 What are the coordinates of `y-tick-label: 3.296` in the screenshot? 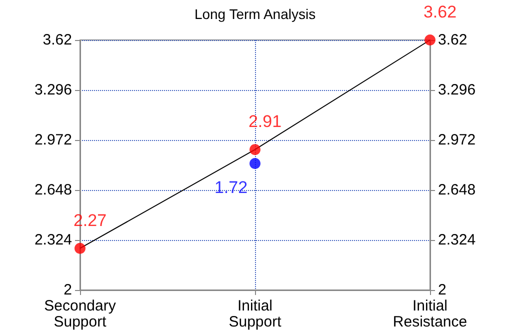 It's located at (53, 90).